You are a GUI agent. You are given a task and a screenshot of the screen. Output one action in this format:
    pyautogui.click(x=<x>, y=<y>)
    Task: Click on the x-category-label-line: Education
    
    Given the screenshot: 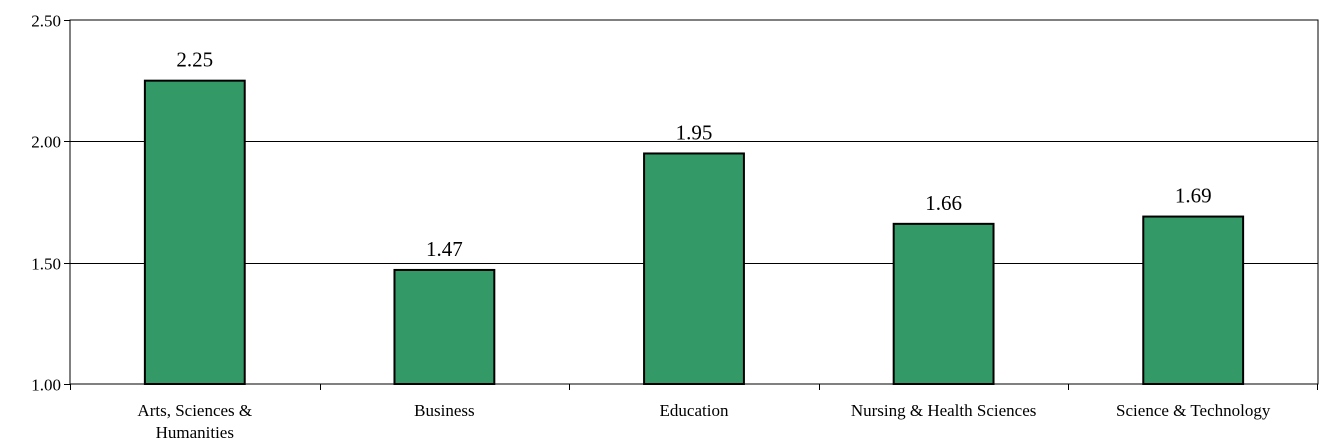 What is the action you would take?
    pyautogui.click(x=694, y=410)
    